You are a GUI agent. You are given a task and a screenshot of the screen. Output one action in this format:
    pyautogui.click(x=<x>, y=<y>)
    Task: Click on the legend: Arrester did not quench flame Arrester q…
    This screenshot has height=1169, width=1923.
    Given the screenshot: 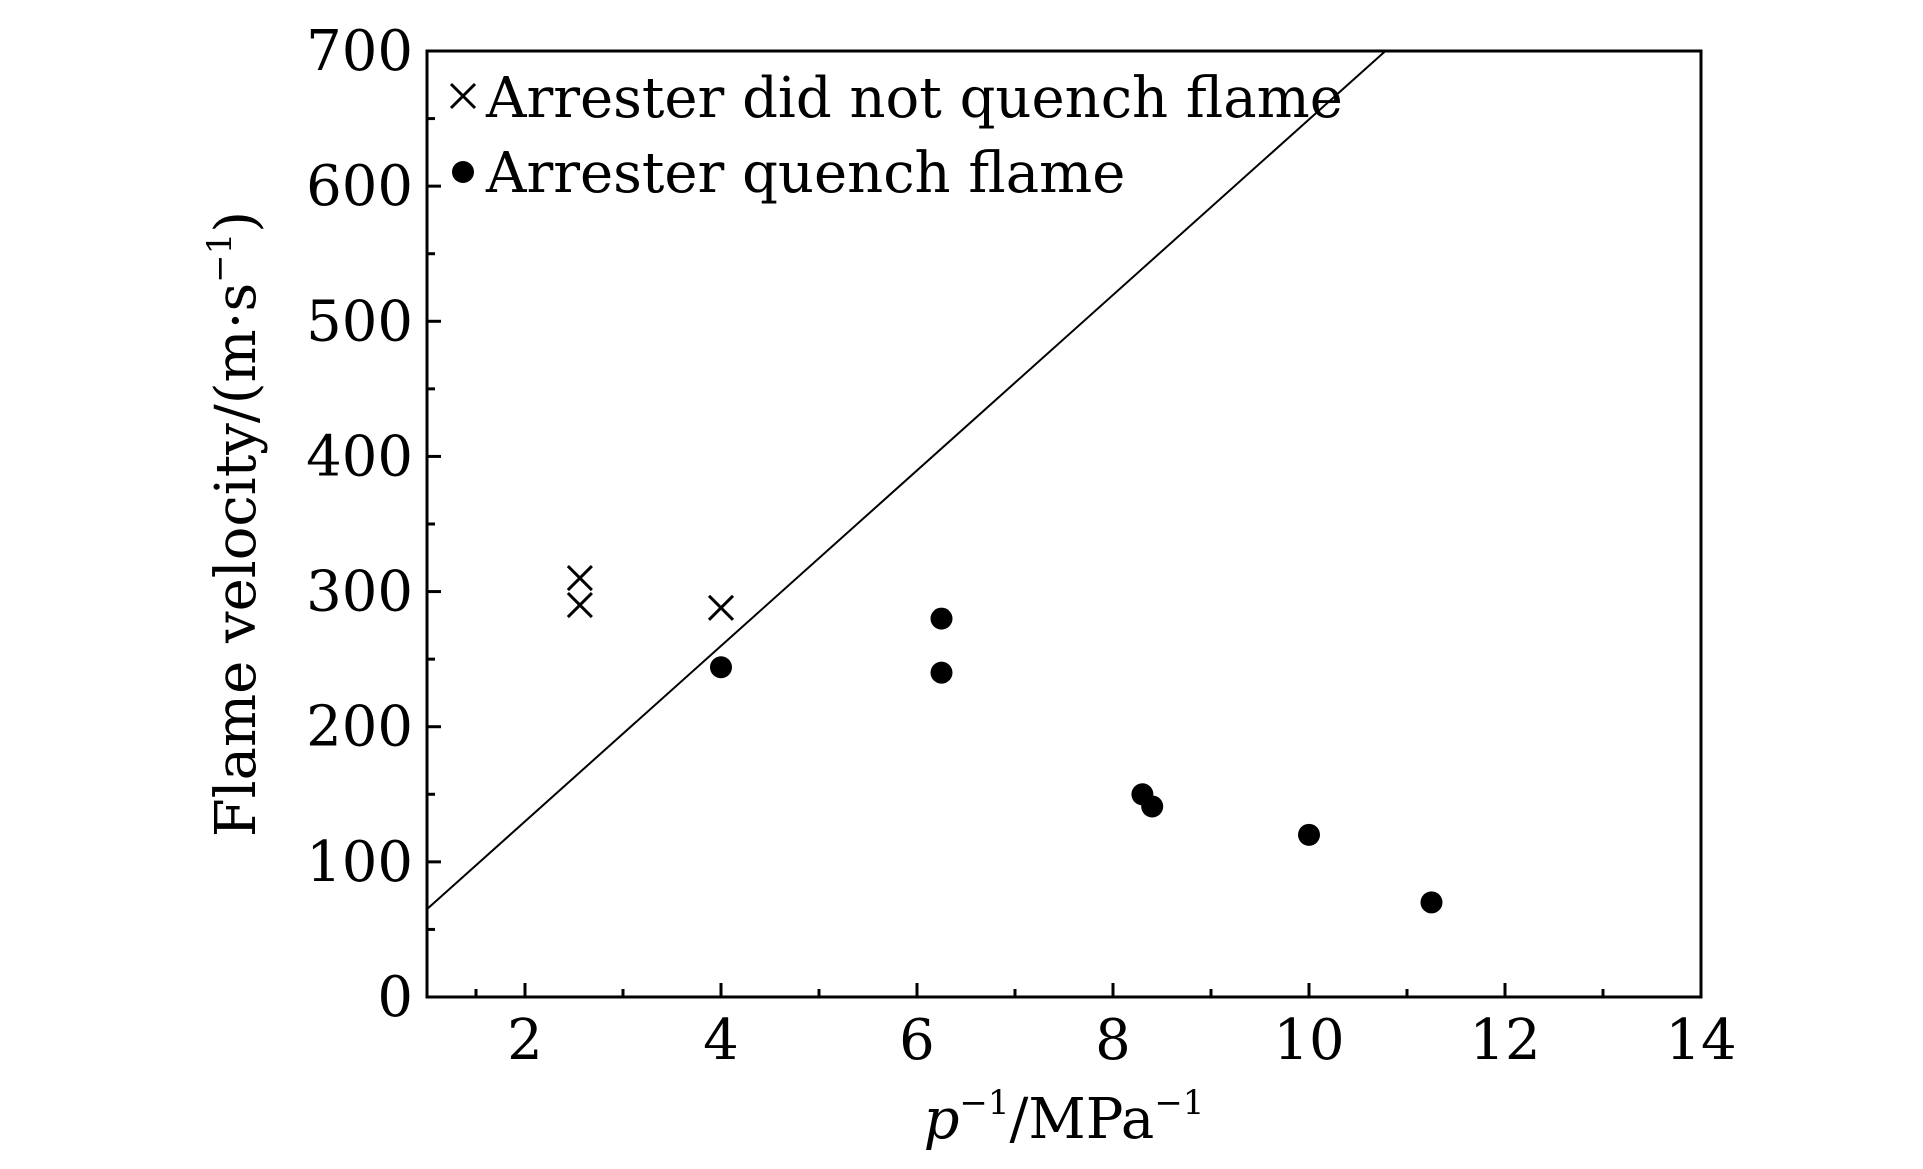 What is the action you would take?
    pyautogui.click(x=896, y=136)
    